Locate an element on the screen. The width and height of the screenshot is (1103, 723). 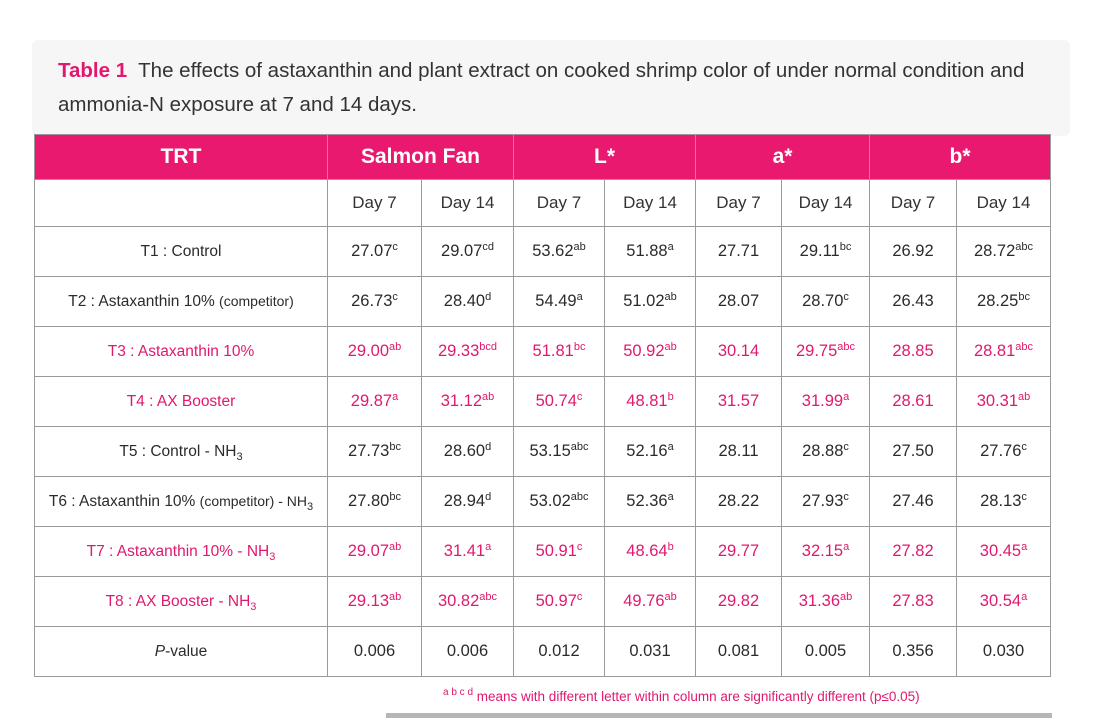
cell-value: 28.40 is located at coordinates (464, 301).